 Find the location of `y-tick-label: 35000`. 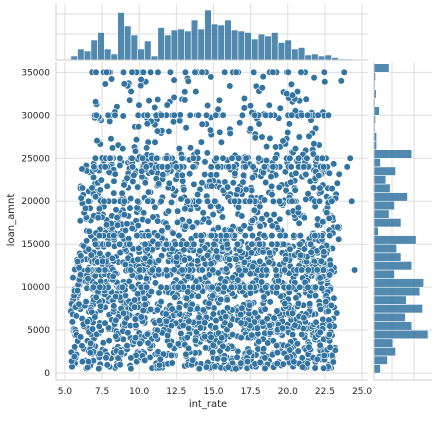

y-tick-label: 35000 is located at coordinates (35, 73).